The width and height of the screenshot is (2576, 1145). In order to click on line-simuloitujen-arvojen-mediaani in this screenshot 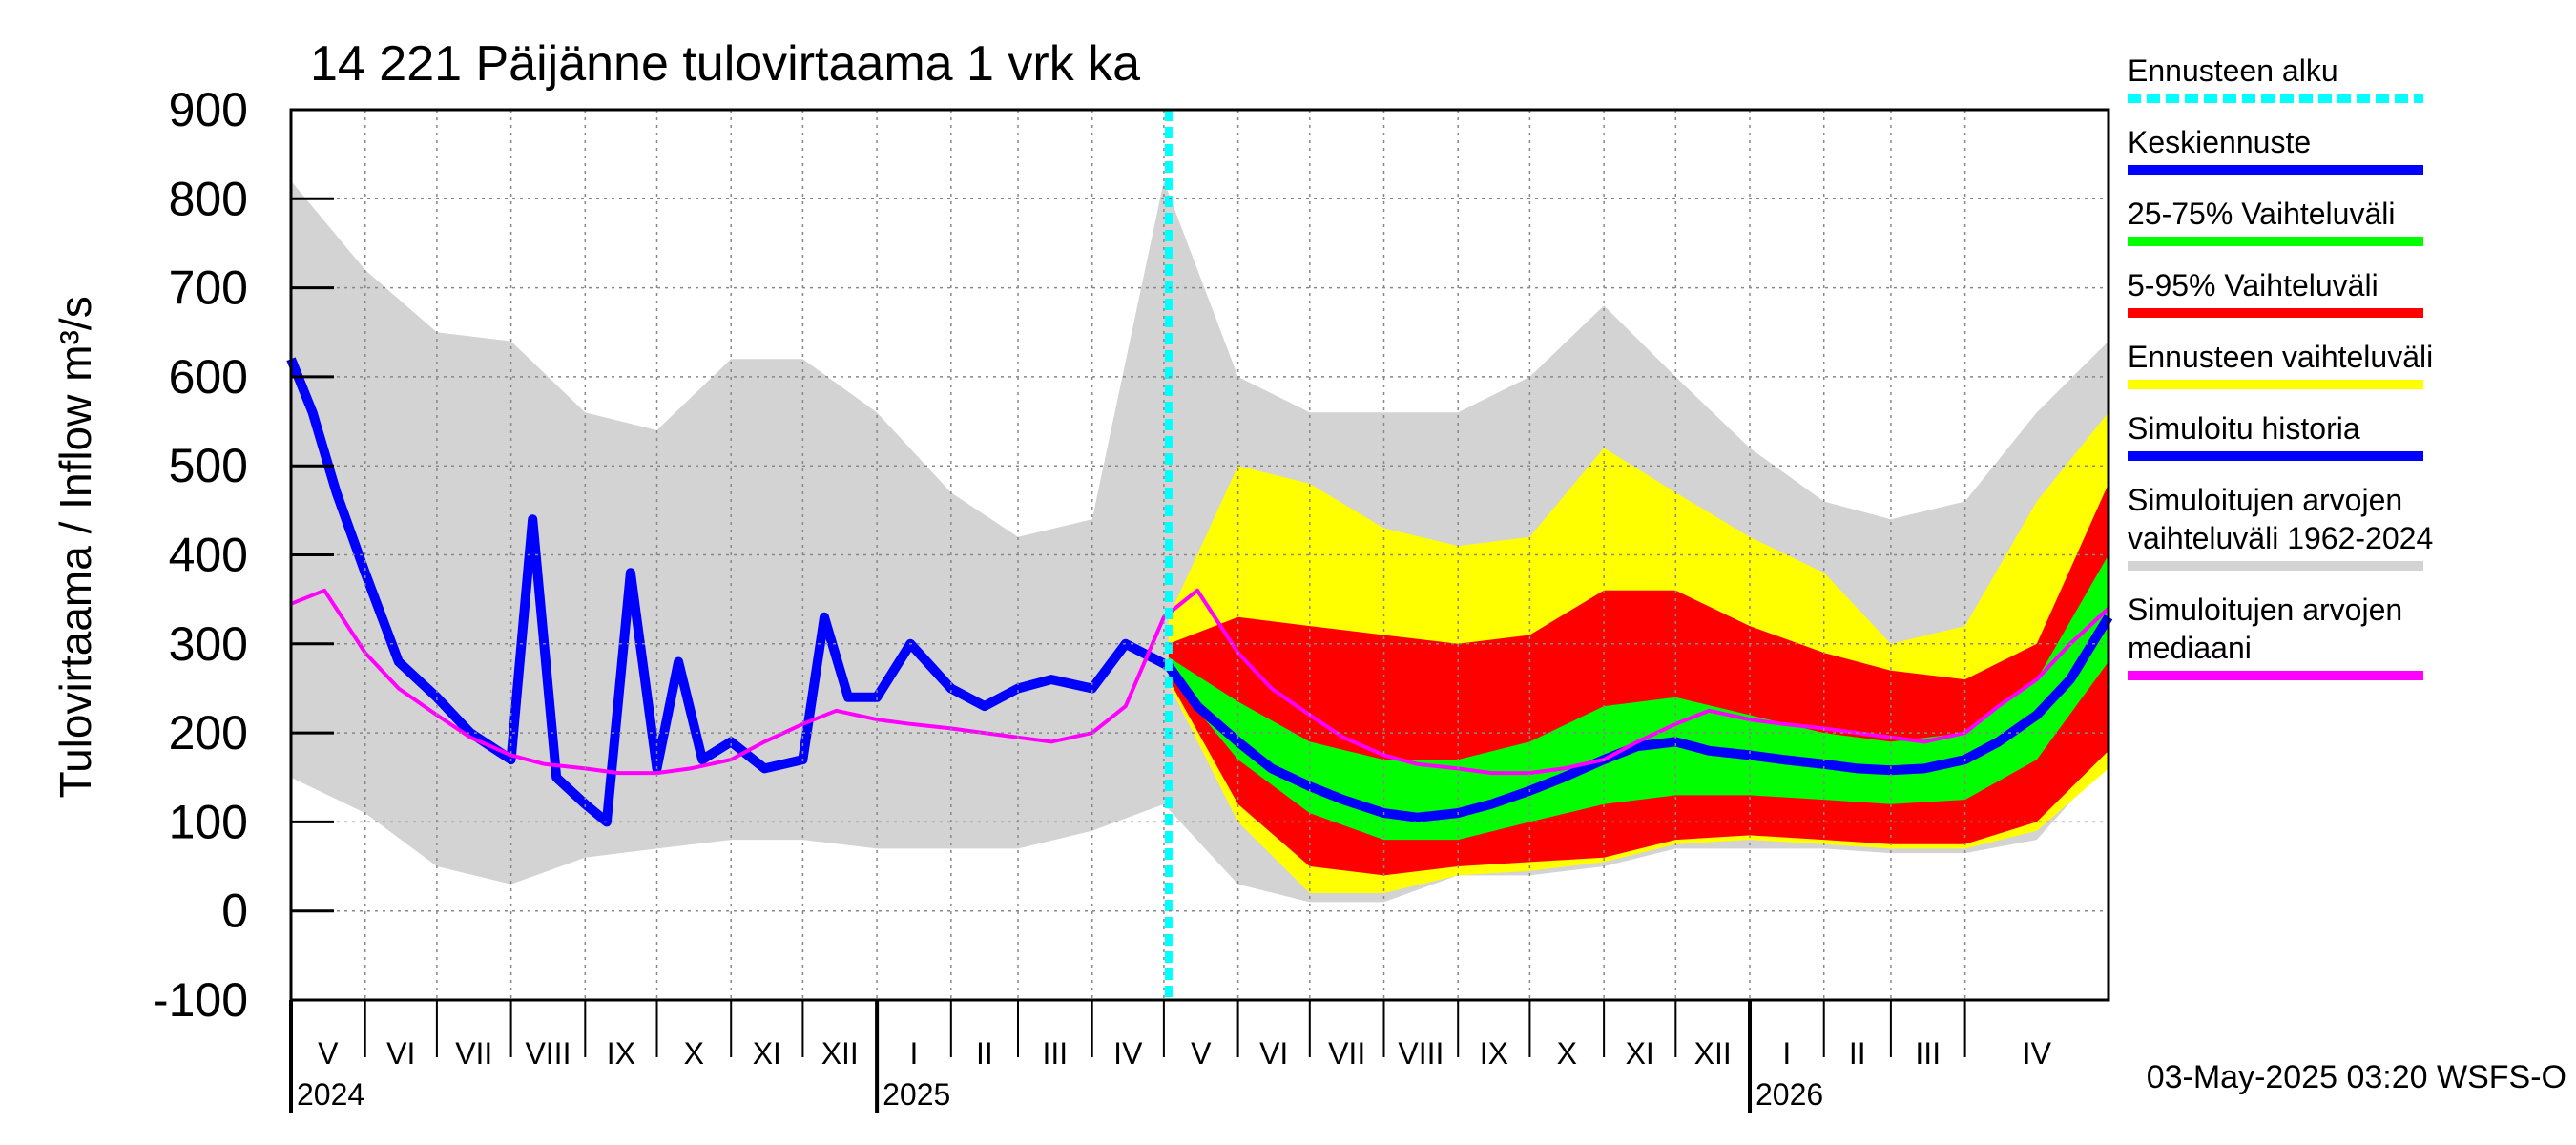, I will do `click(1200, 682)`.